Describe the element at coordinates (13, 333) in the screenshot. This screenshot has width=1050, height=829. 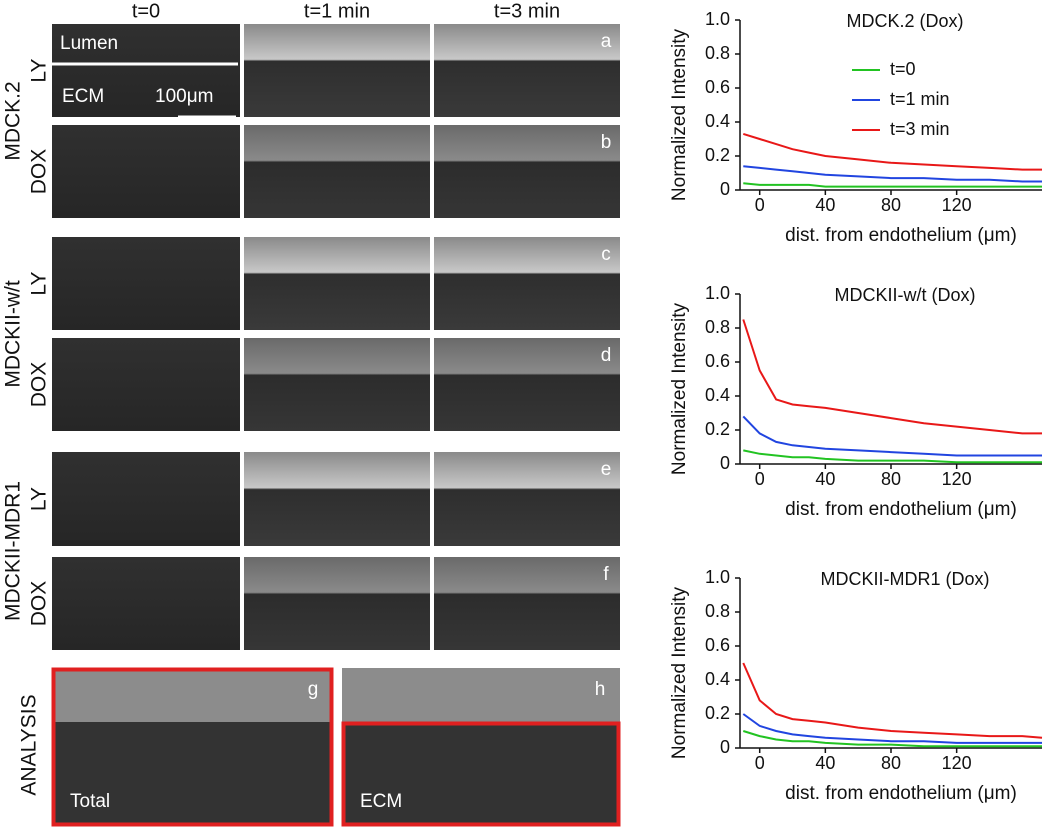
I see `group-label: MDCKII-w/t` at that location.